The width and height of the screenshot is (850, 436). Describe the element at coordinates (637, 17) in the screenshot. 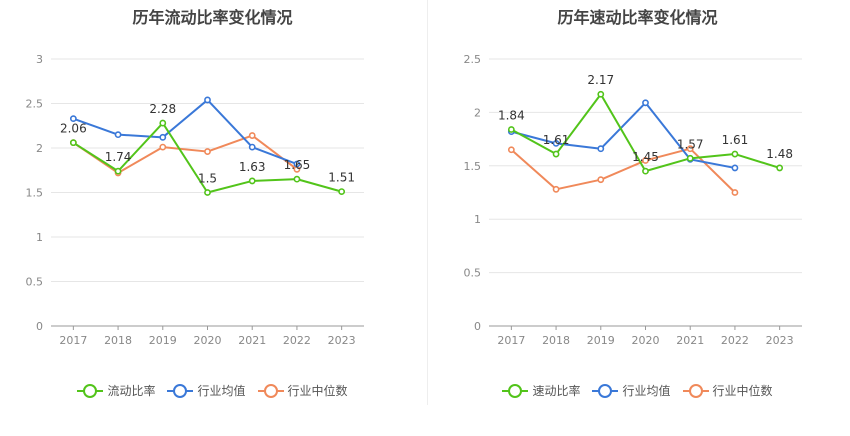

I see `chart-title: 历年速动比率变化情况` at that location.